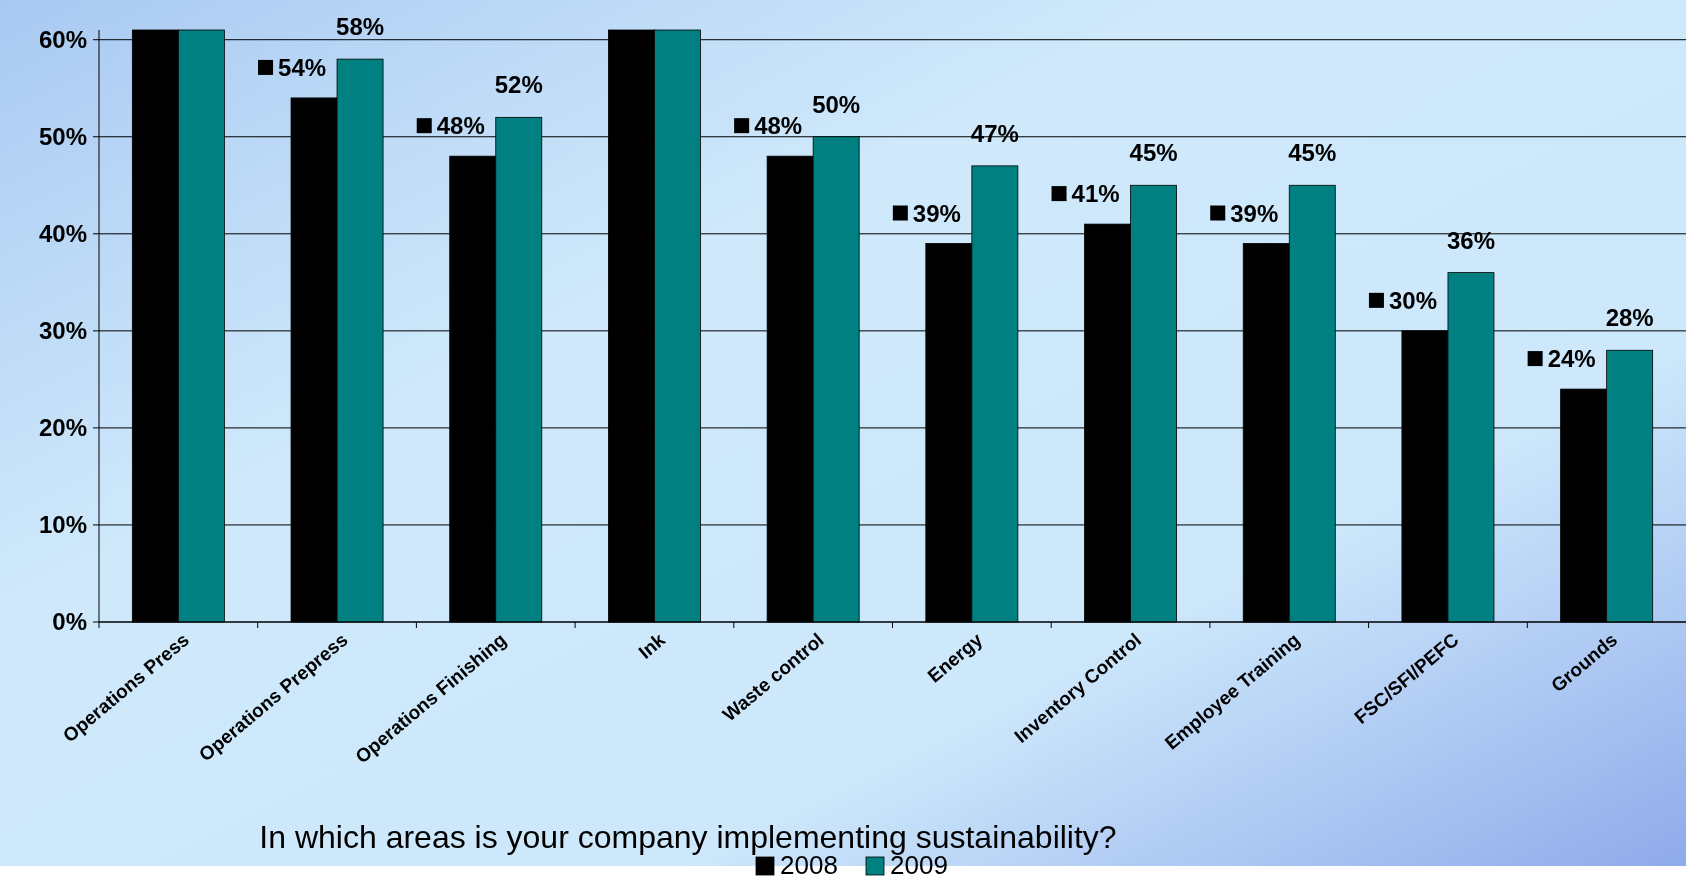  I want to click on data-label: 41%, so click(1095, 194).